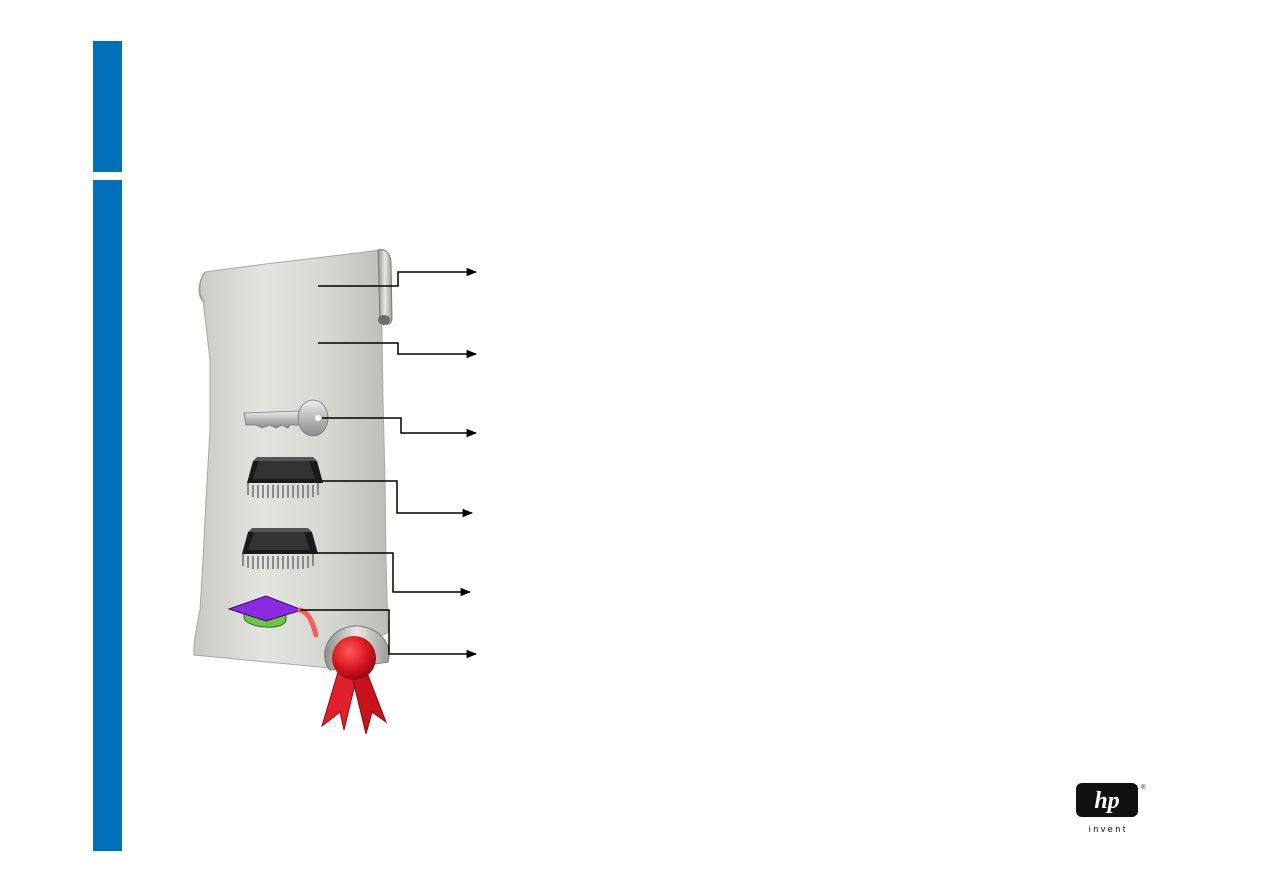 The image size is (1263, 893). What do you see at coordinates (286, 418) in the screenshot?
I see `key-icon` at bounding box center [286, 418].